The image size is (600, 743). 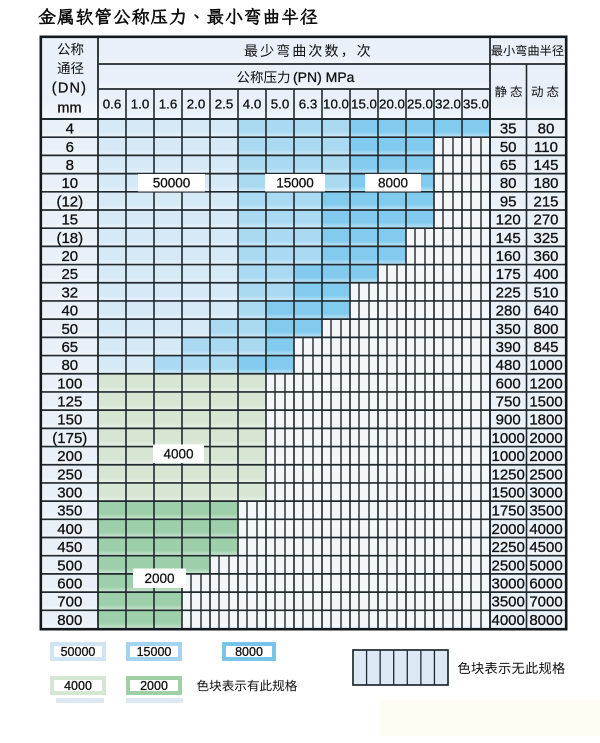 I want to click on svg-text: 450, so click(x=69, y=547).